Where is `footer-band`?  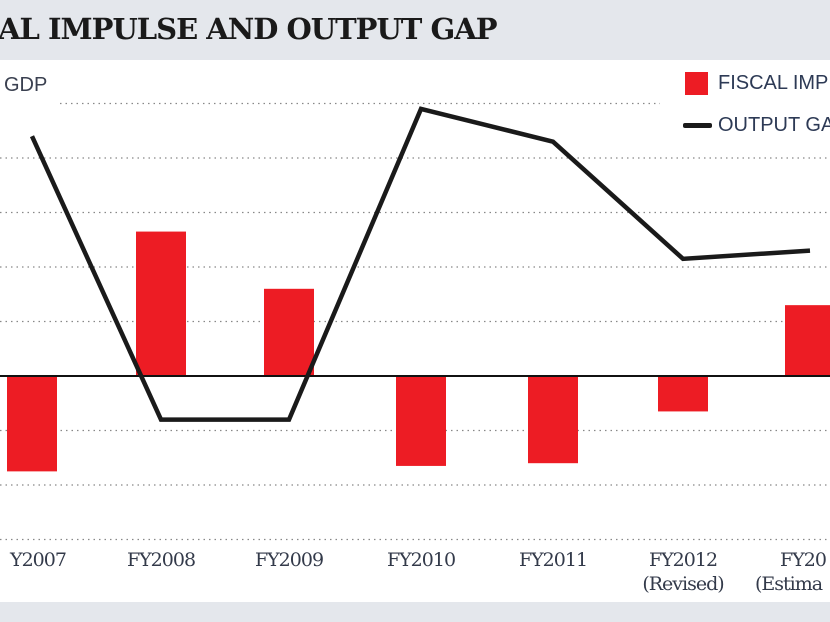 footer-band is located at coordinates (415, 612).